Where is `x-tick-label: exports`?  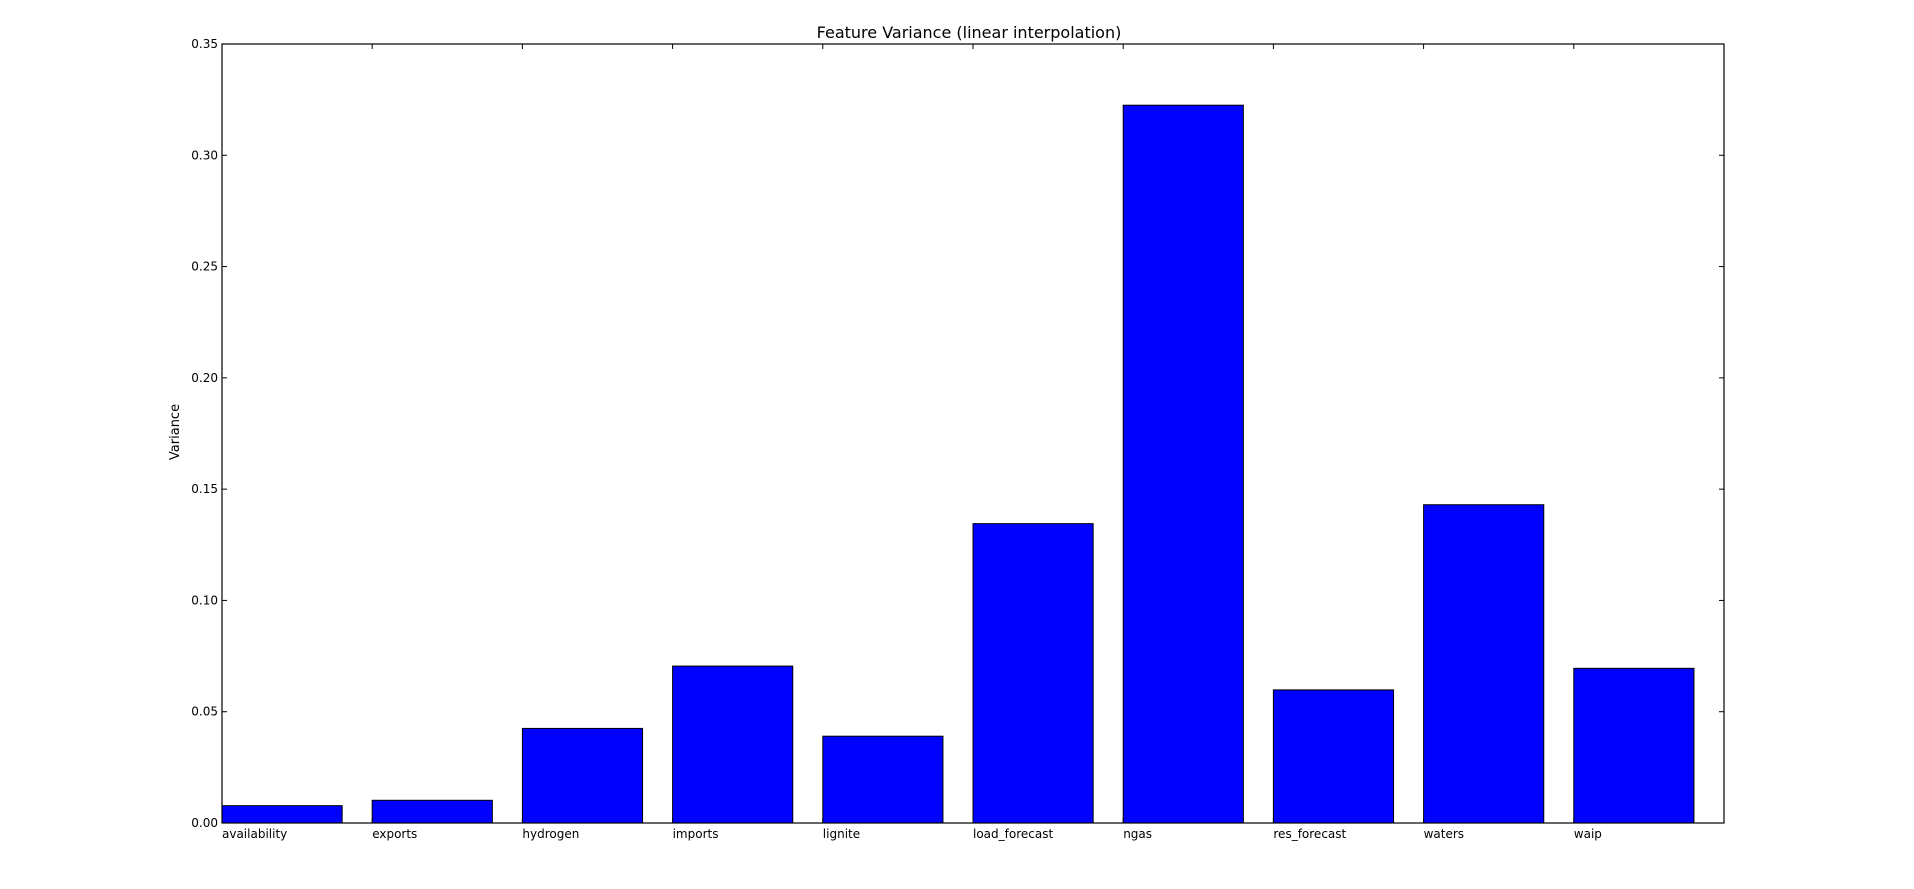
x-tick-label: exports is located at coordinates (394, 834).